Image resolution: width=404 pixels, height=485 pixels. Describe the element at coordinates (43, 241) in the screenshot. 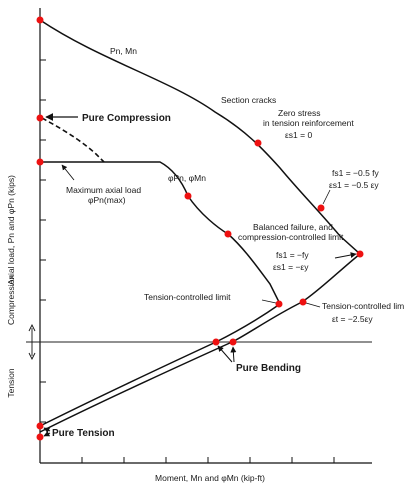

I see `y-ticks` at that location.